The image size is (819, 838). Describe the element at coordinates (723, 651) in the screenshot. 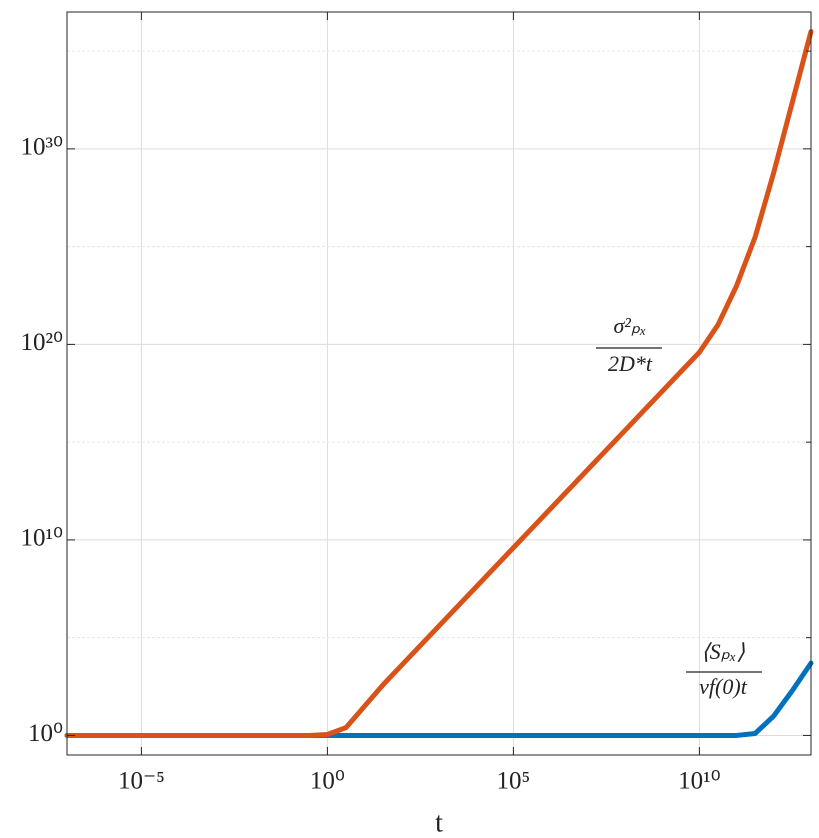

I see `annotation-numerator: ⟨Sₚₓ⟩` at that location.